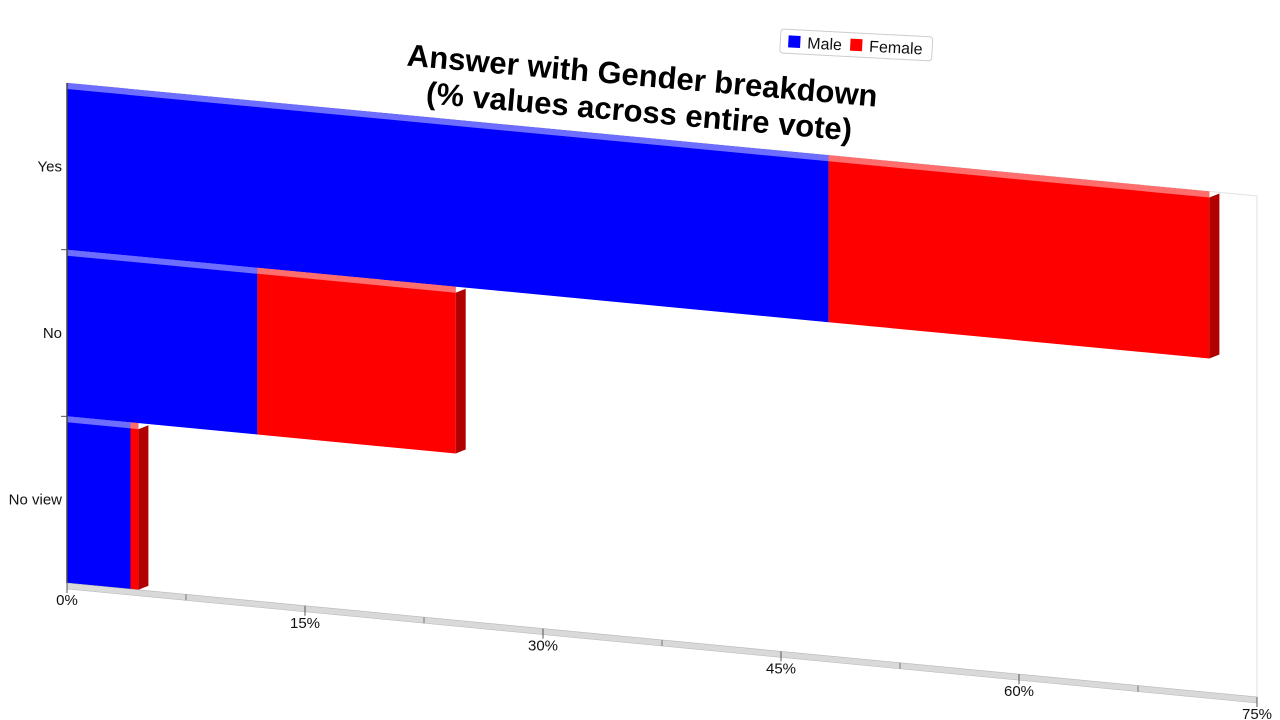 This screenshot has width=1280, height=720. Describe the element at coordinates (896, 49) in the screenshot. I see `legend-label-female: Female` at that location.